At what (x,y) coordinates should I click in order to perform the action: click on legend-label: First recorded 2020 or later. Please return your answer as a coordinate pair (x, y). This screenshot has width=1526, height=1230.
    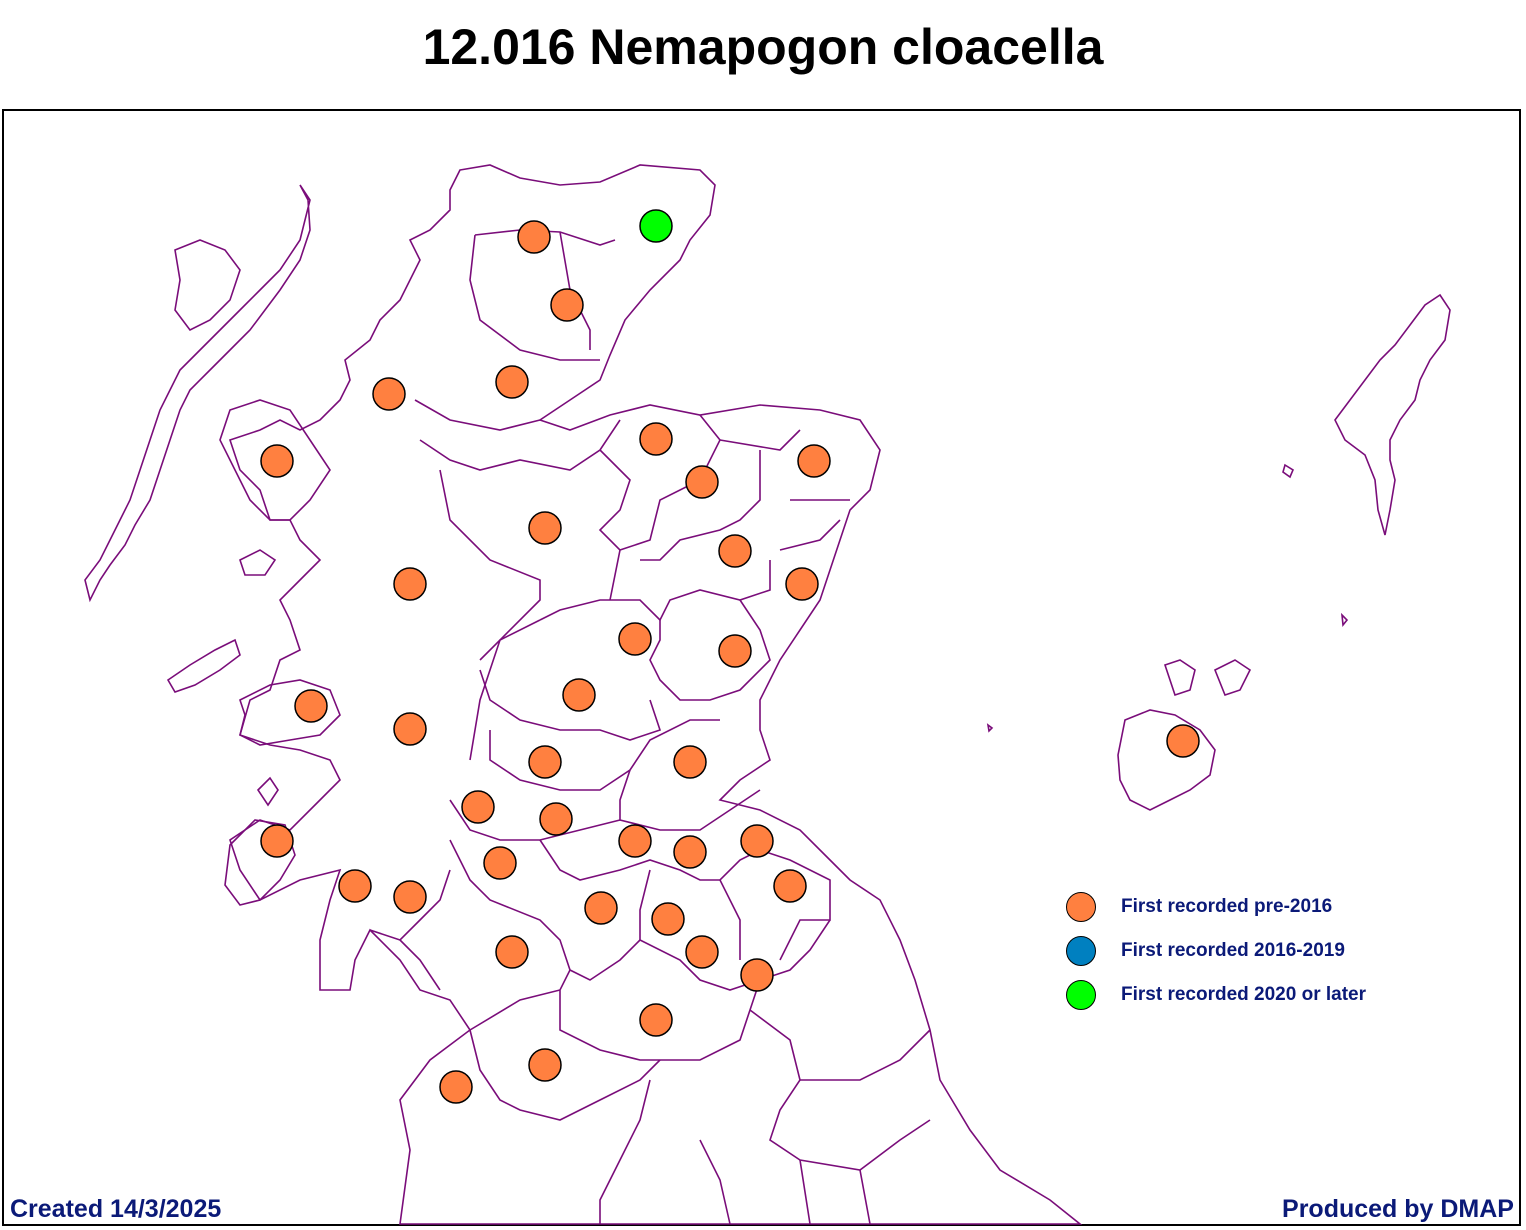
    Looking at the image, I should click on (1243, 994).